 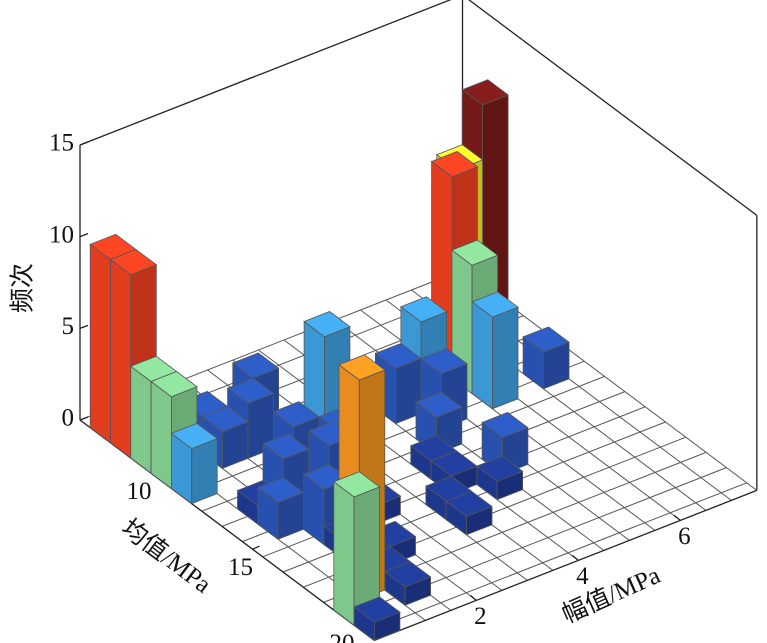 I want to click on x-tick-label: 15, so click(x=240, y=567).